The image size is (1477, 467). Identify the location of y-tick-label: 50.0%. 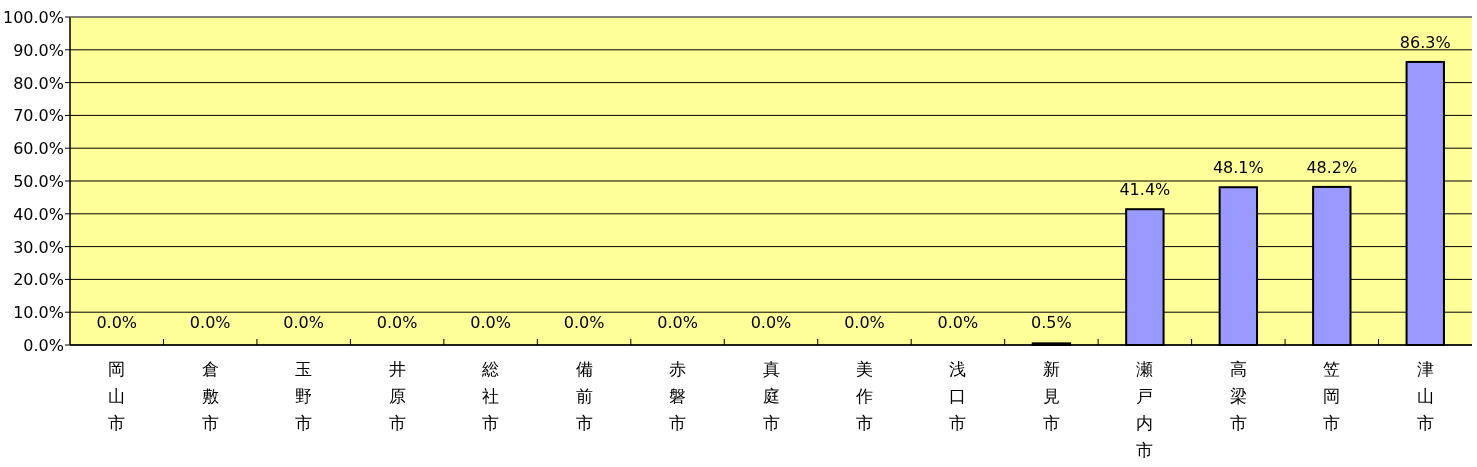
(38, 181).